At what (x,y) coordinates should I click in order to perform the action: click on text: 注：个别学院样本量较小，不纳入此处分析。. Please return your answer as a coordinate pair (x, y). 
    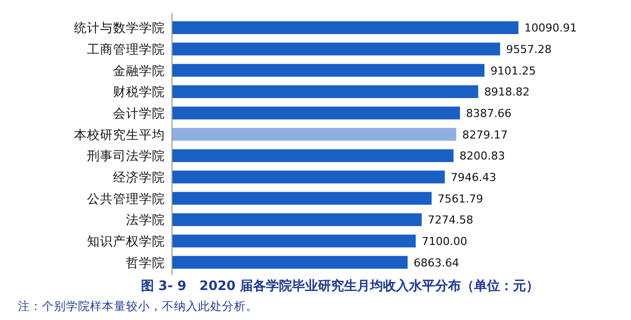
    Looking at the image, I should click on (138, 306).